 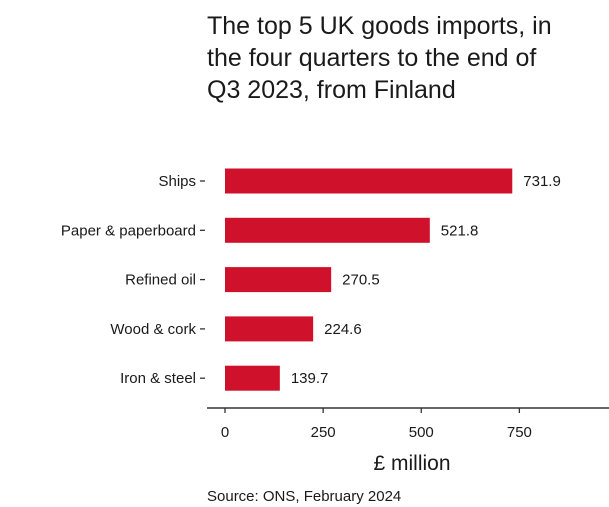 I want to click on value-label-iron-steel: 139.7, so click(x=310, y=378).